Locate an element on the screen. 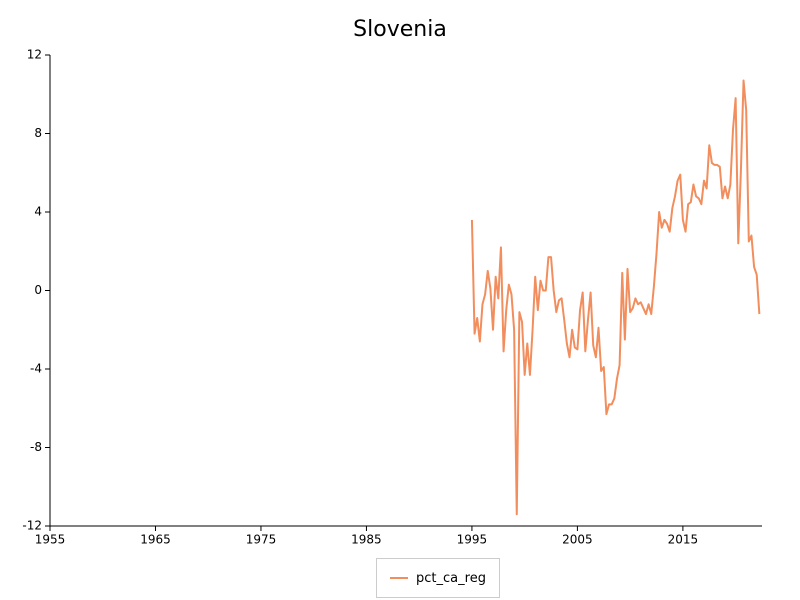  y-tick-label: 12 is located at coordinates (34, 55).